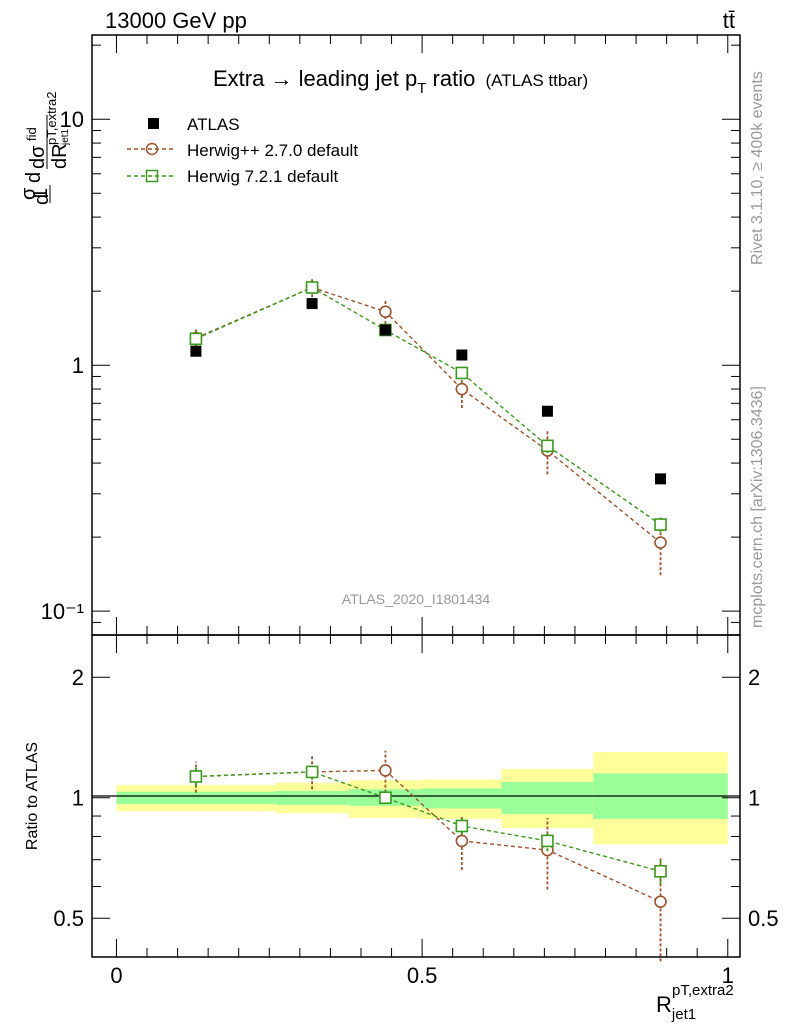 The width and height of the screenshot is (786, 1024). What do you see at coordinates (450, 78) in the screenshot?
I see `chart-title-tail: ratio` at bounding box center [450, 78].